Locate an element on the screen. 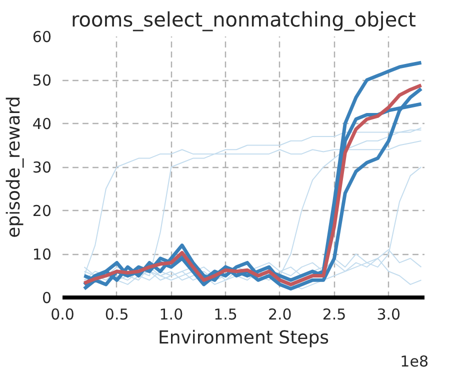 The height and width of the screenshot is (386, 474). y-tick-label: 20 is located at coordinates (42, 211).